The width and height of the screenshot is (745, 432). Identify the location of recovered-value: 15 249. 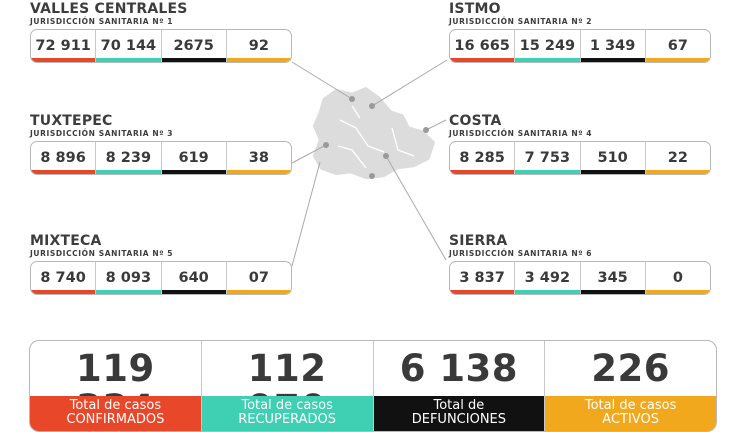
(548, 46).